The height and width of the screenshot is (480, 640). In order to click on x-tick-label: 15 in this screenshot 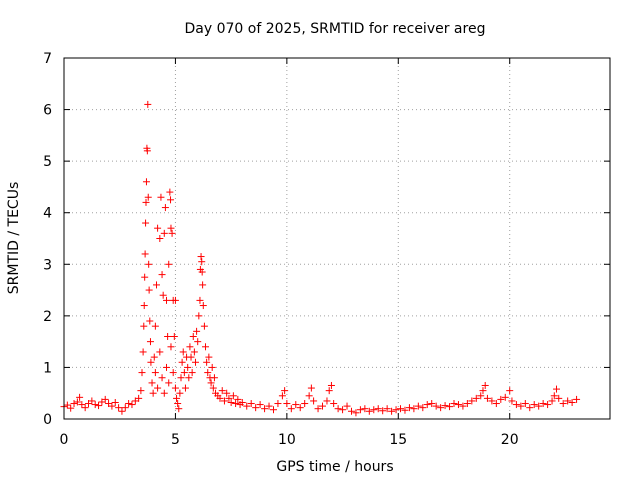, I will do `click(398, 440)`.